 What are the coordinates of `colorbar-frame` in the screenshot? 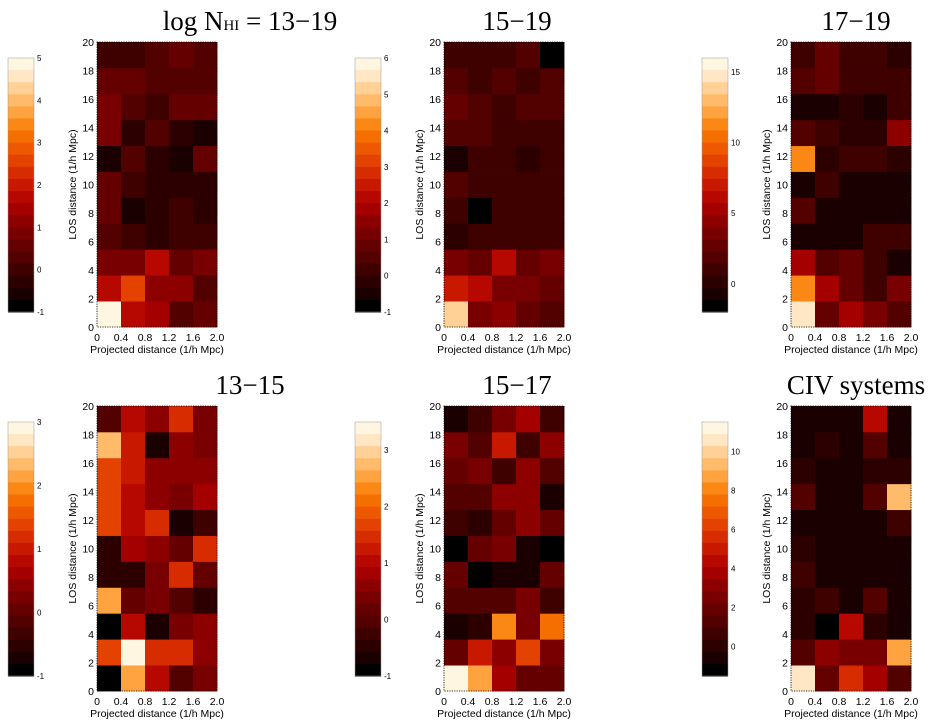 It's located at (715, 549).